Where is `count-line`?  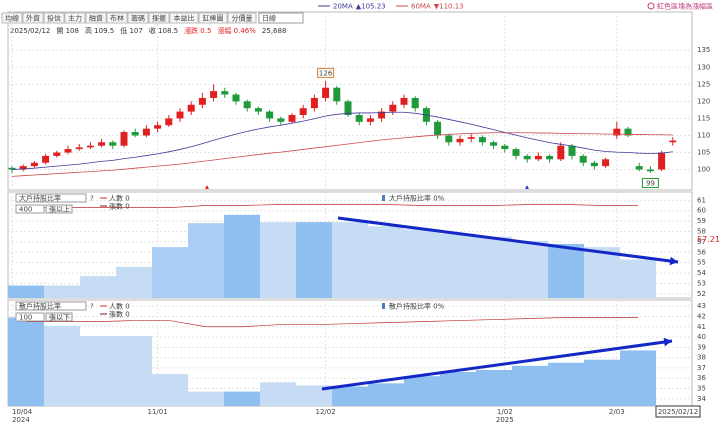
count-line is located at coordinates (332, 322).